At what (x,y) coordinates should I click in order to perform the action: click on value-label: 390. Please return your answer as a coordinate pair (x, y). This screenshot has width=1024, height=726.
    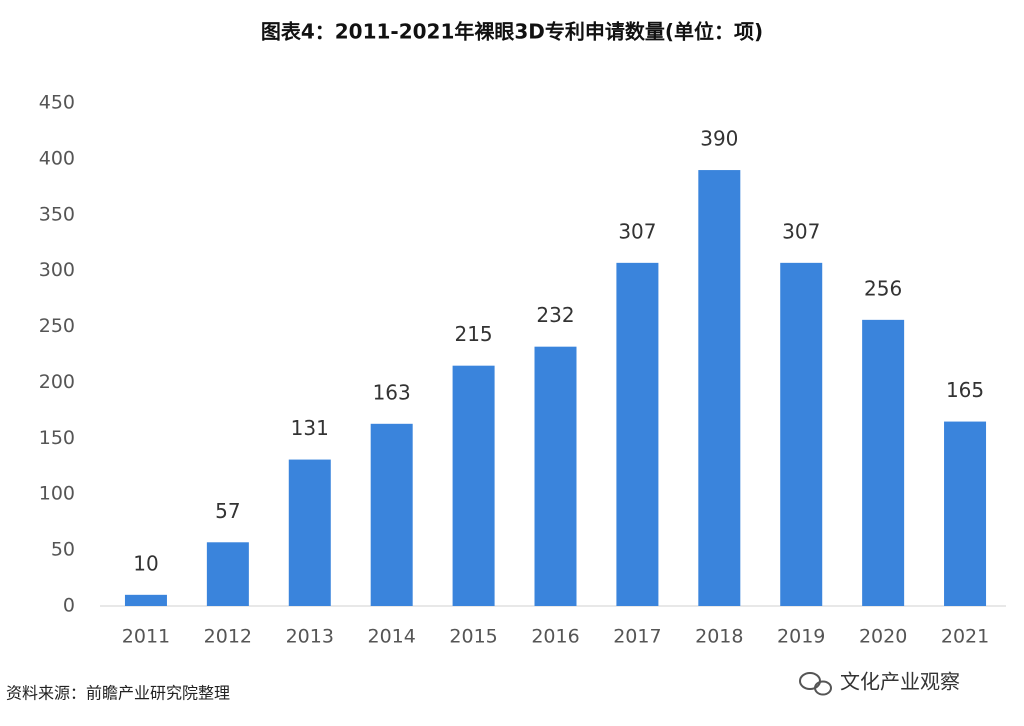
    Looking at the image, I should click on (719, 139).